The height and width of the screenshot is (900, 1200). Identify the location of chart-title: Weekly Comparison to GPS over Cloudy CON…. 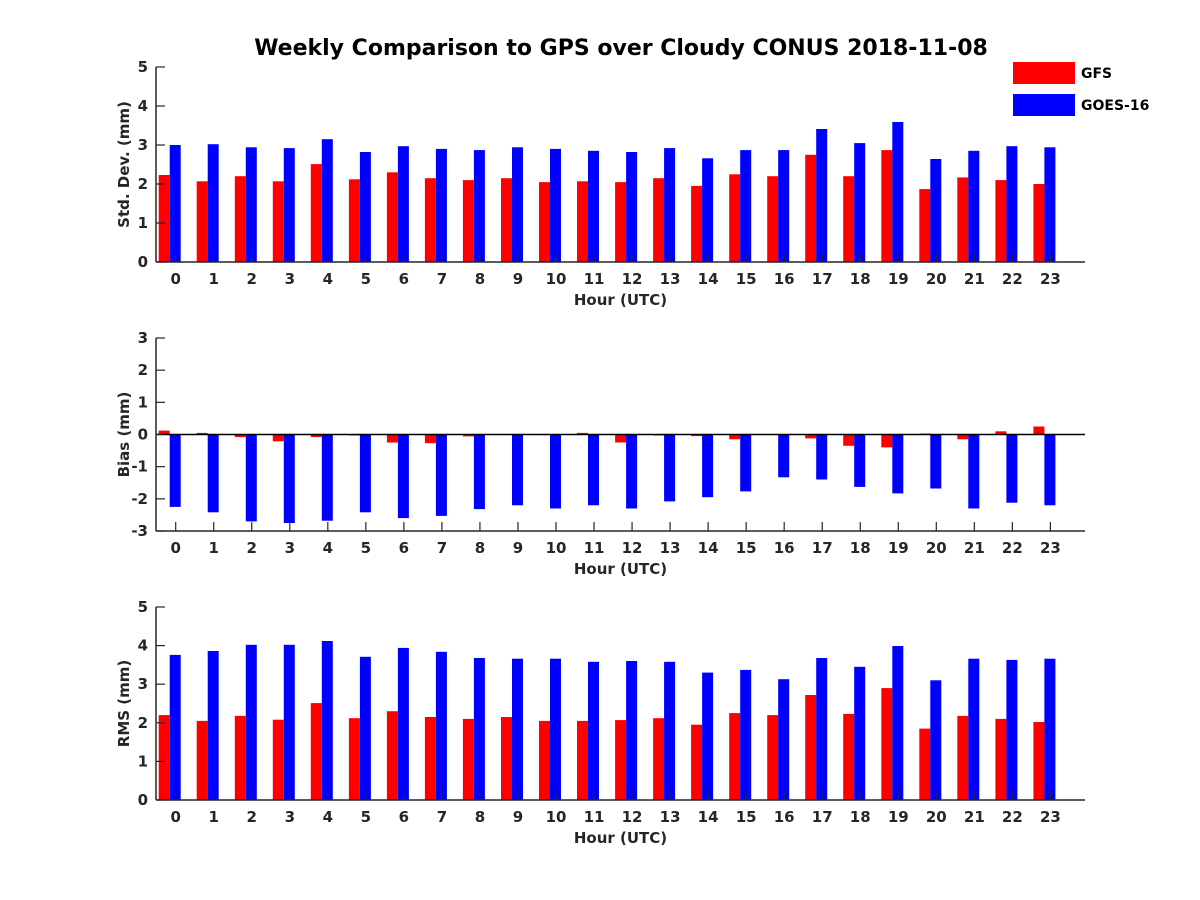
(621, 48).